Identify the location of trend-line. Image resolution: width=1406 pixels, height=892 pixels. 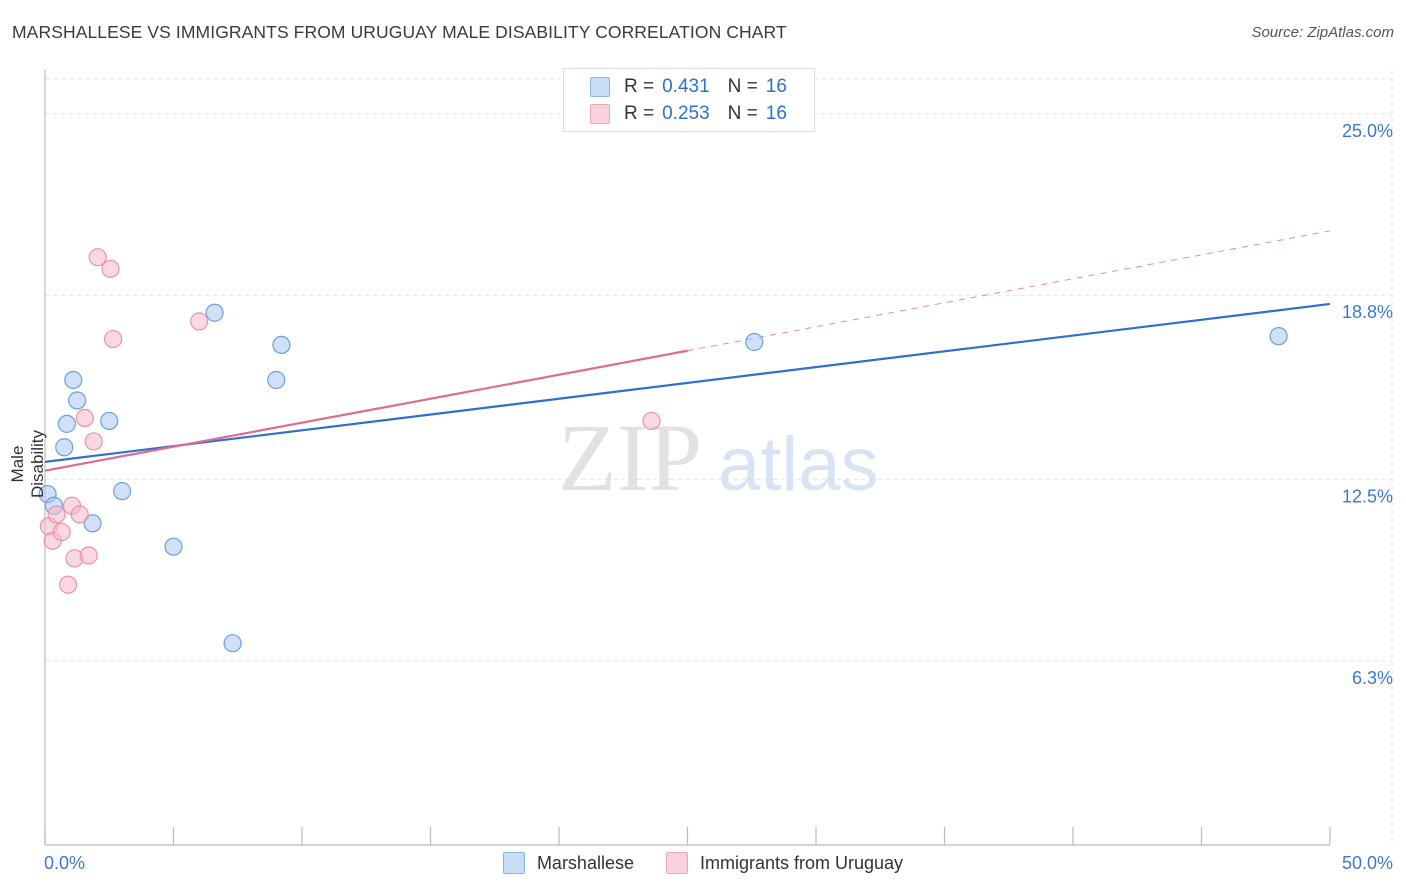
(366, 410).